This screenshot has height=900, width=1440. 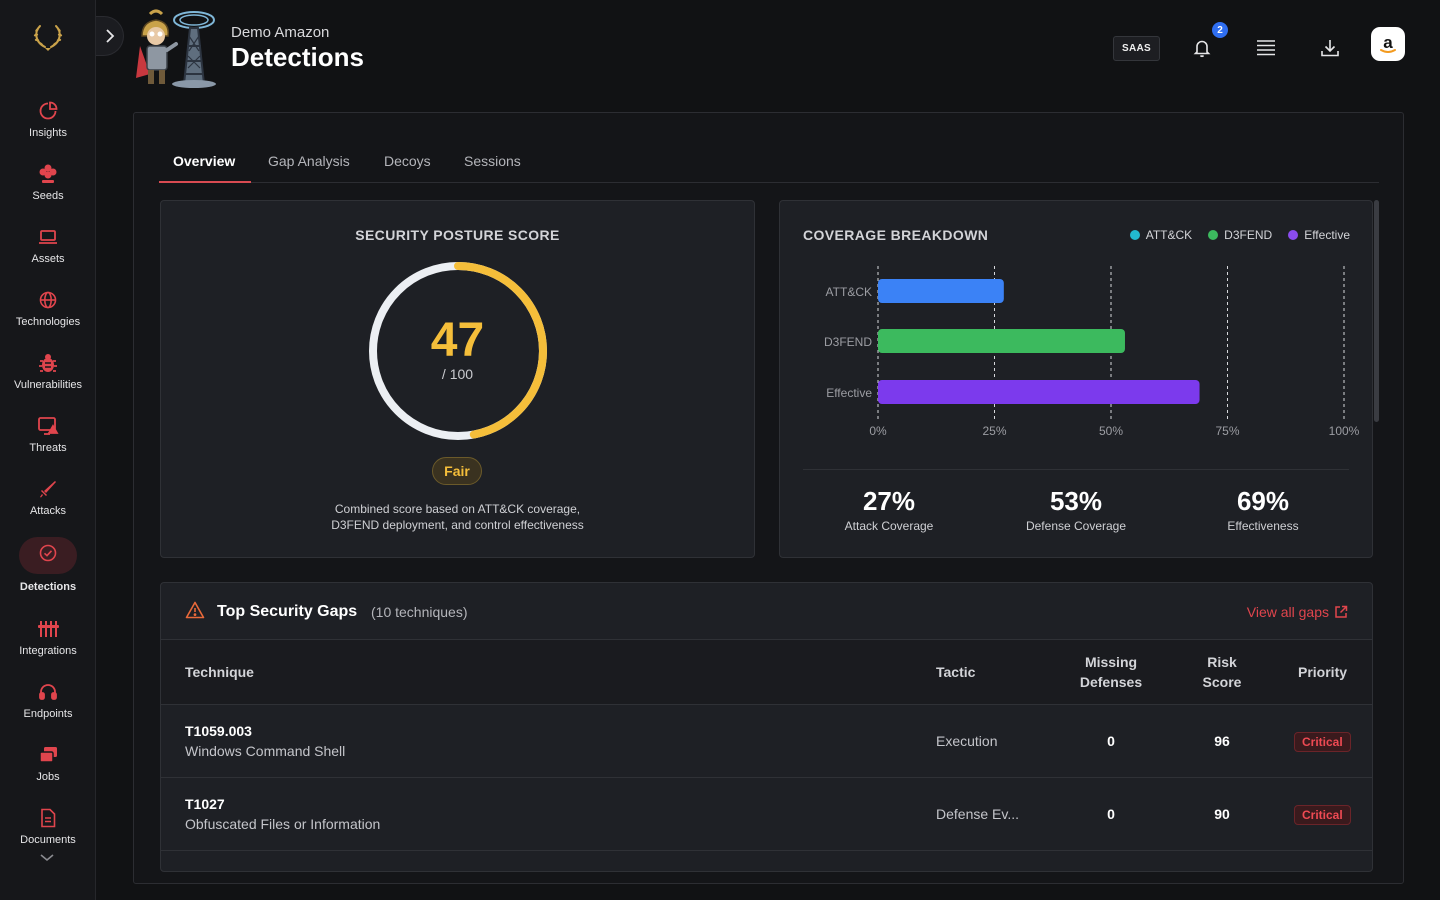 What do you see at coordinates (48, 489) in the screenshot?
I see `sword-icon` at bounding box center [48, 489].